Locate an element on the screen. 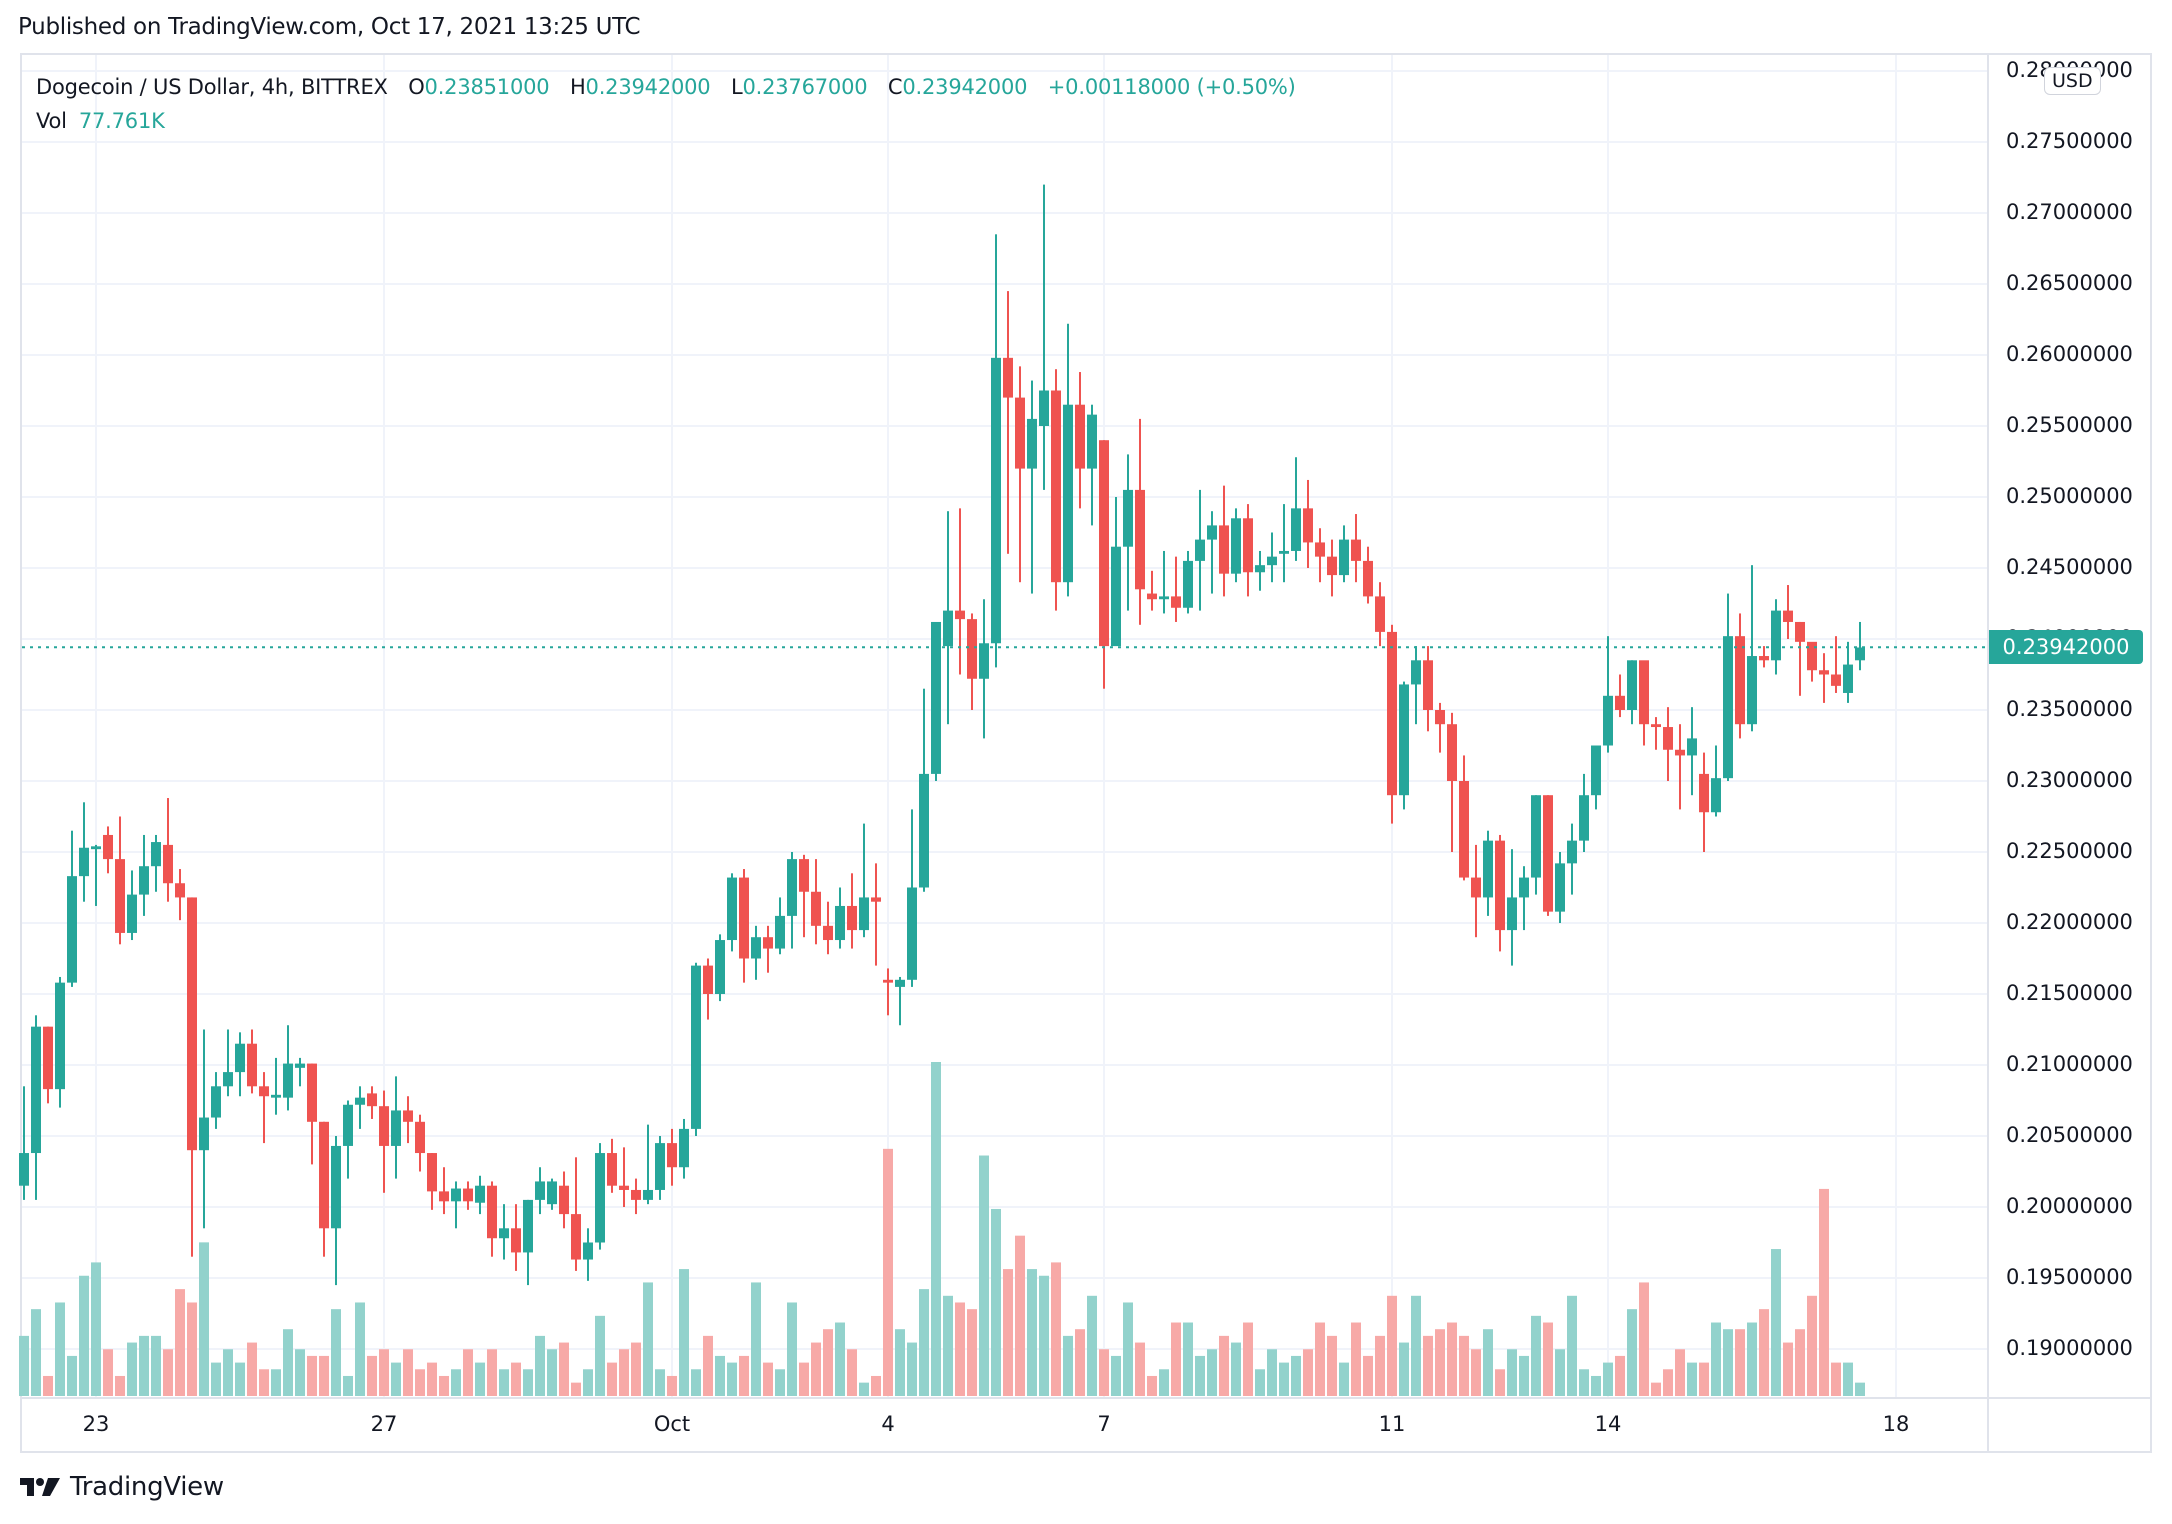 The image size is (2172, 1524). tradingview-logo: TradingView is located at coordinates (122, 1487).